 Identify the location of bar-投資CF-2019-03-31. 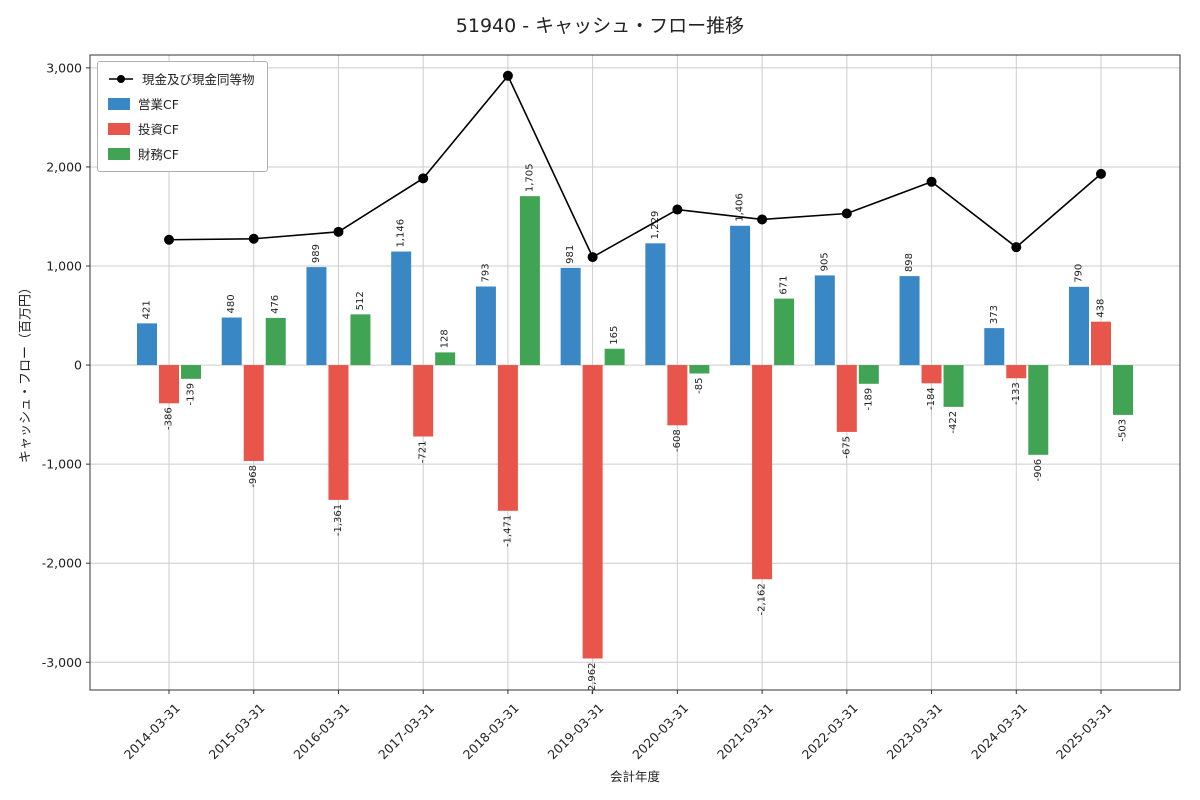
(592, 512).